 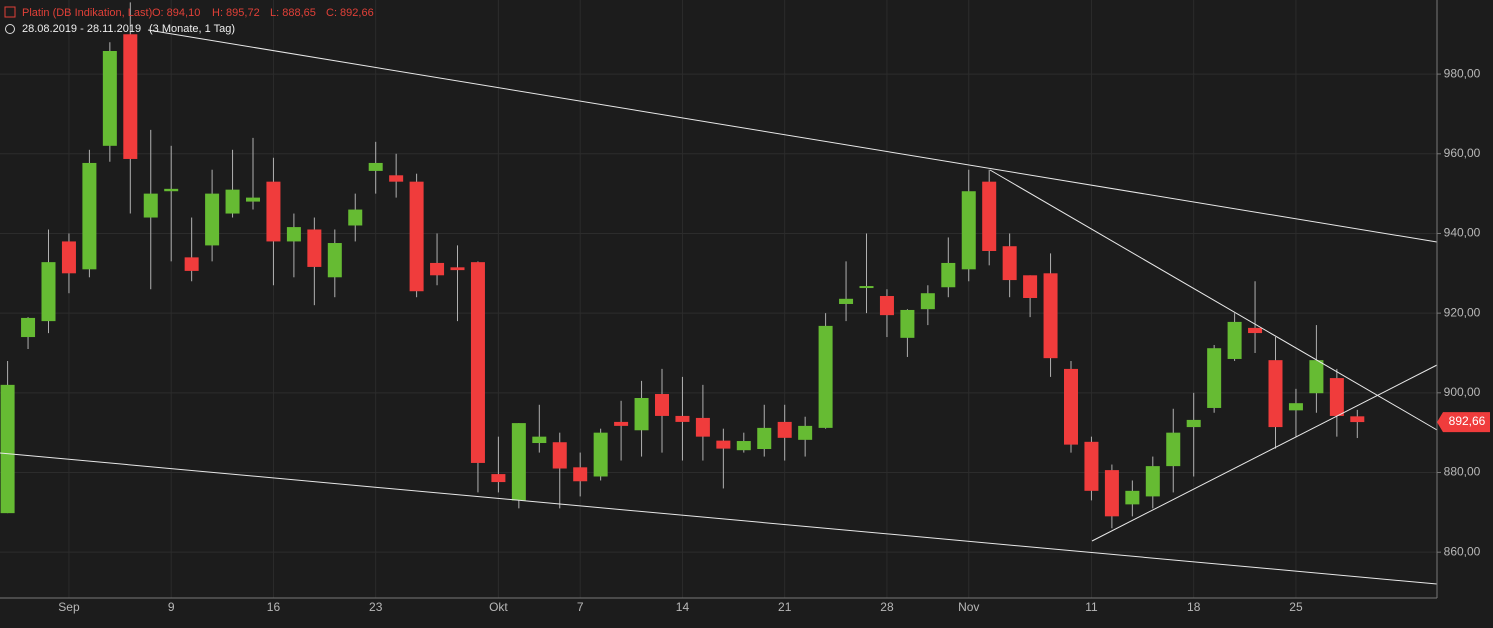 What do you see at coordinates (87, 13) in the screenshot?
I see `chart-title: Platin (DB Indikation, Last)` at bounding box center [87, 13].